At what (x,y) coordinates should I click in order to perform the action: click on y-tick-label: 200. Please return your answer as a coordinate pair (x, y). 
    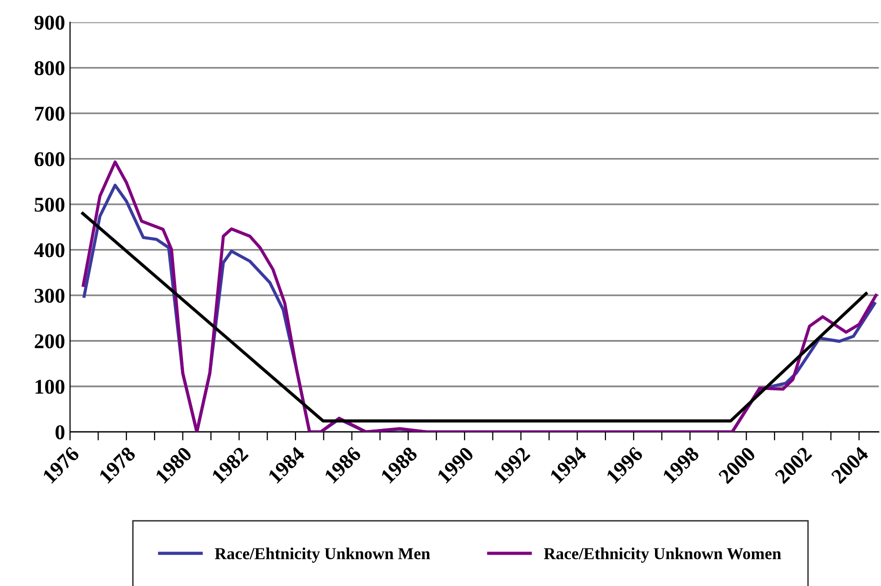
    Looking at the image, I should click on (49, 341).